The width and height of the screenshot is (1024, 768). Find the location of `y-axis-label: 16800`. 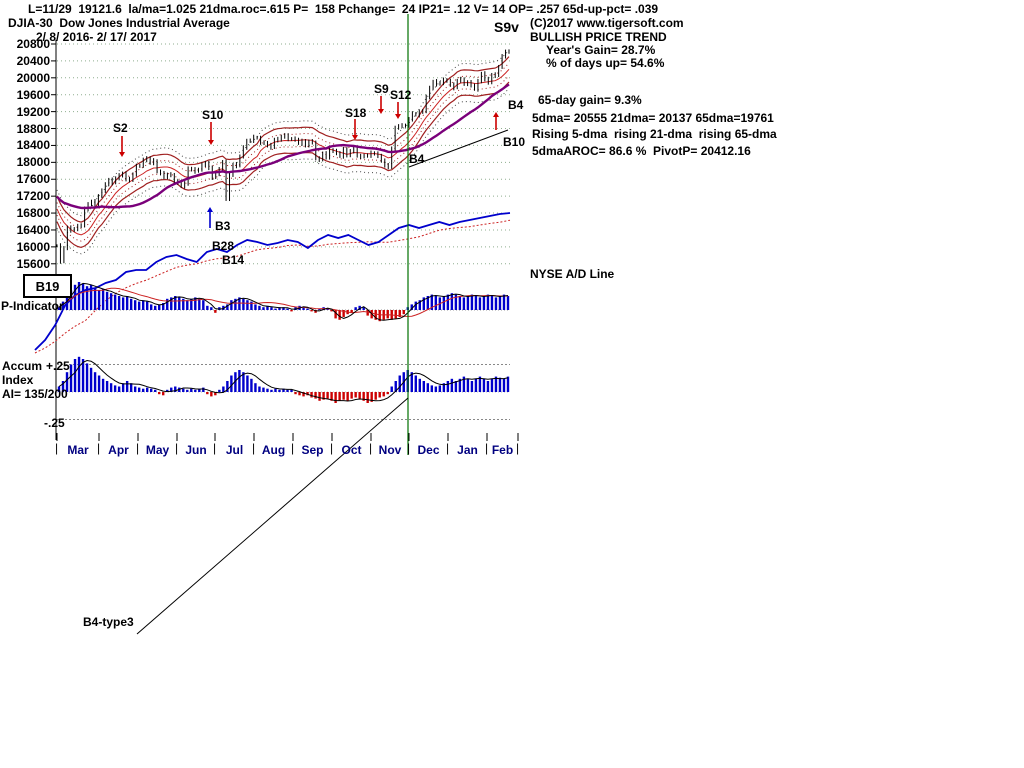

y-axis-label: 16800 is located at coordinates (33, 213).